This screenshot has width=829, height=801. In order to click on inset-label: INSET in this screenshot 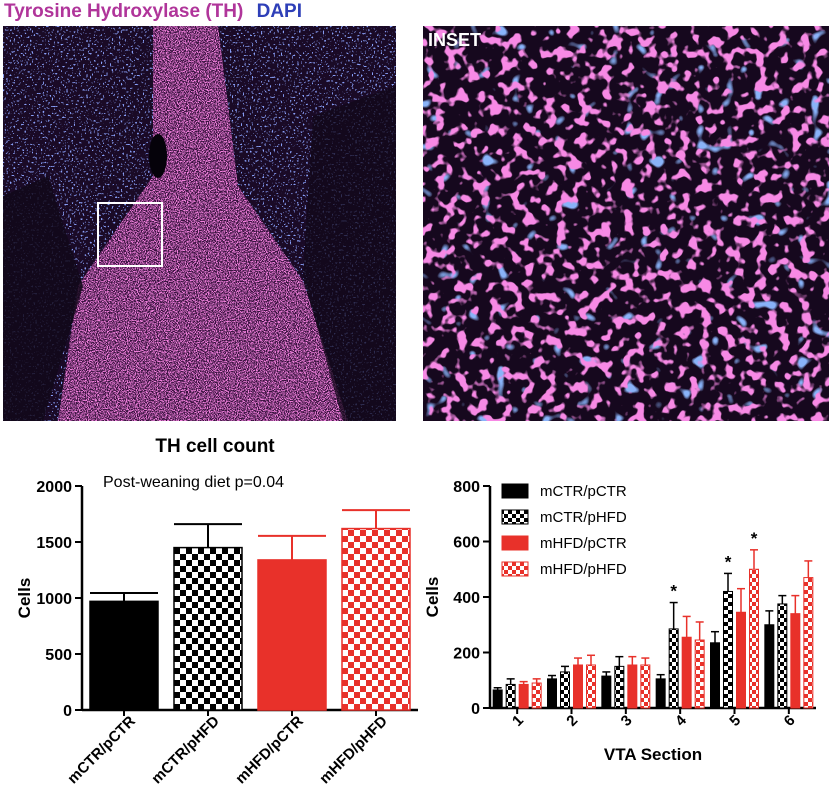, I will do `click(455, 40)`.